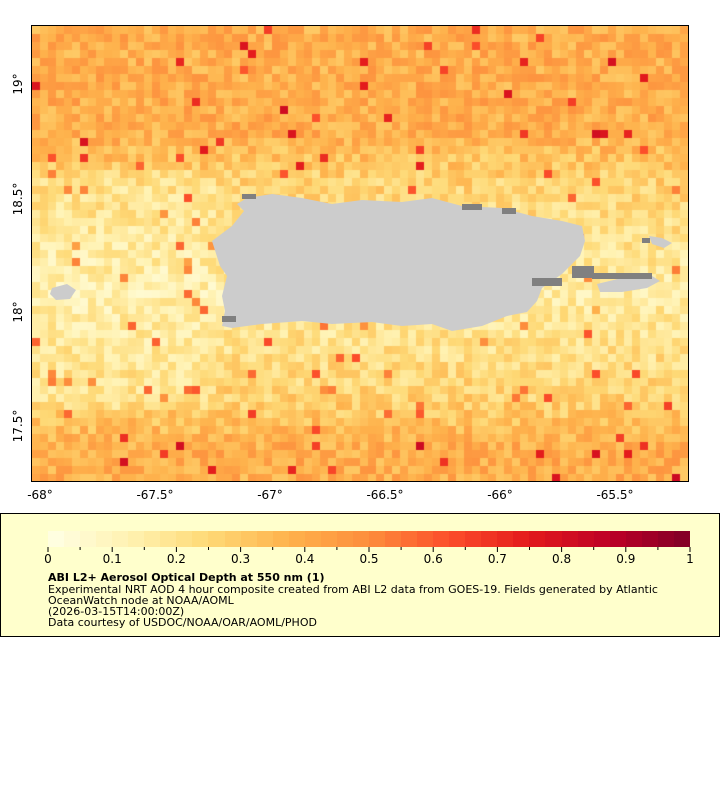 Image resolution: width=720 pixels, height=800 pixels. I want to click on legend-time: (2026-03-15T14:00:00Z), so click(116, 611).